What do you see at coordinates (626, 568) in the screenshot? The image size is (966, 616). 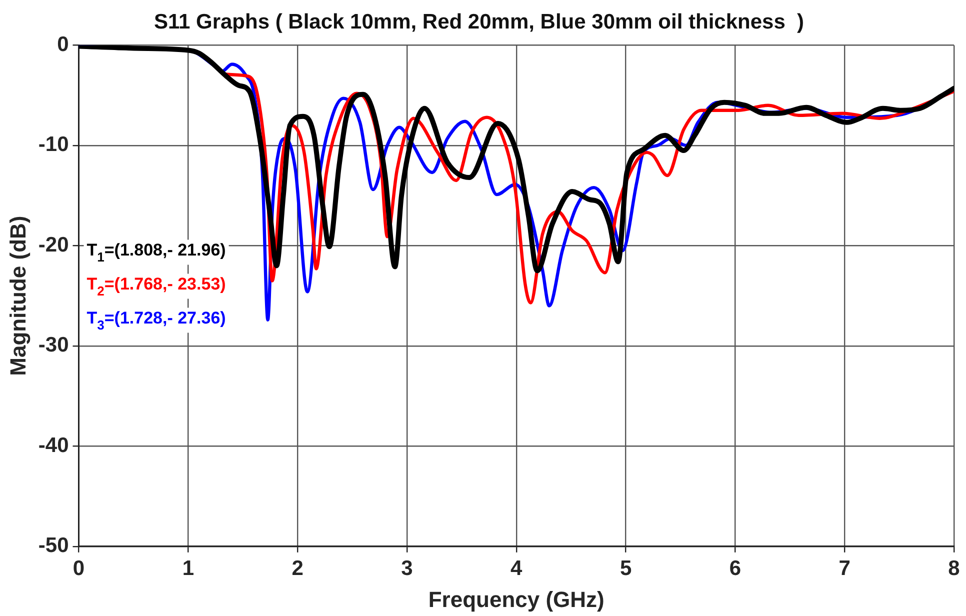 I see `x-tick-label: 5` at bounding box center [626, 568].